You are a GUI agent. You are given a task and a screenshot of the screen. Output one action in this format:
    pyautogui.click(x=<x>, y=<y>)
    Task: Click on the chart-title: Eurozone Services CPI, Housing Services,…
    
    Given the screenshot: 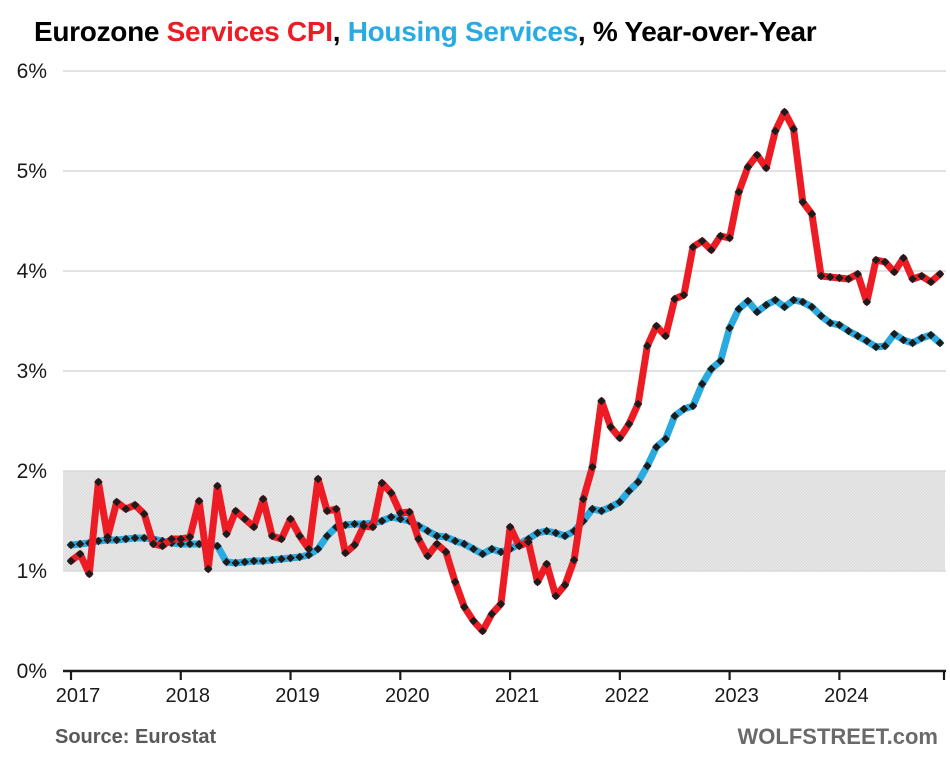 What is the action you would take?
    pyautogui.click(x=425, y=32)
    